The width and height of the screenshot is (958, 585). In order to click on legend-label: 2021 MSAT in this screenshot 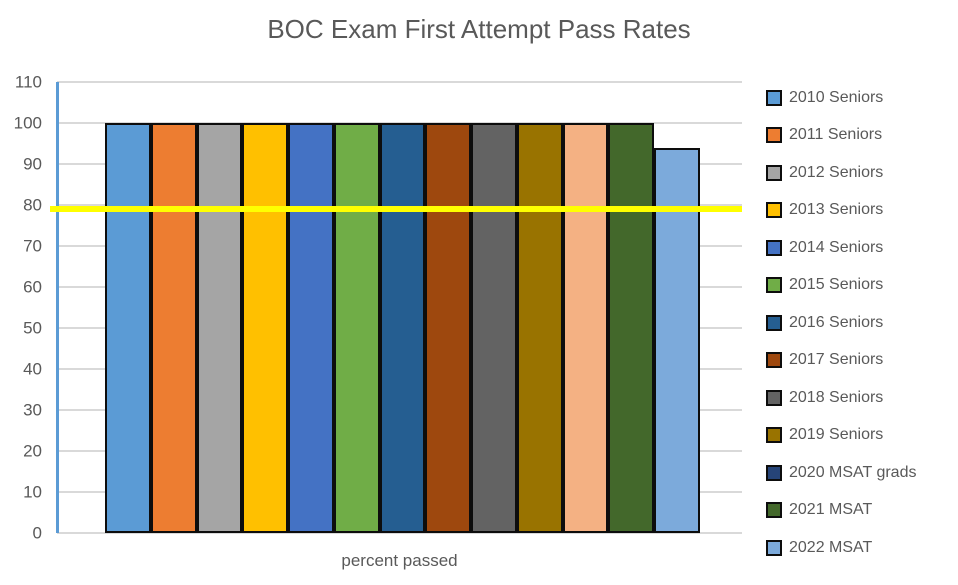, I will do `click(831, 510)`.